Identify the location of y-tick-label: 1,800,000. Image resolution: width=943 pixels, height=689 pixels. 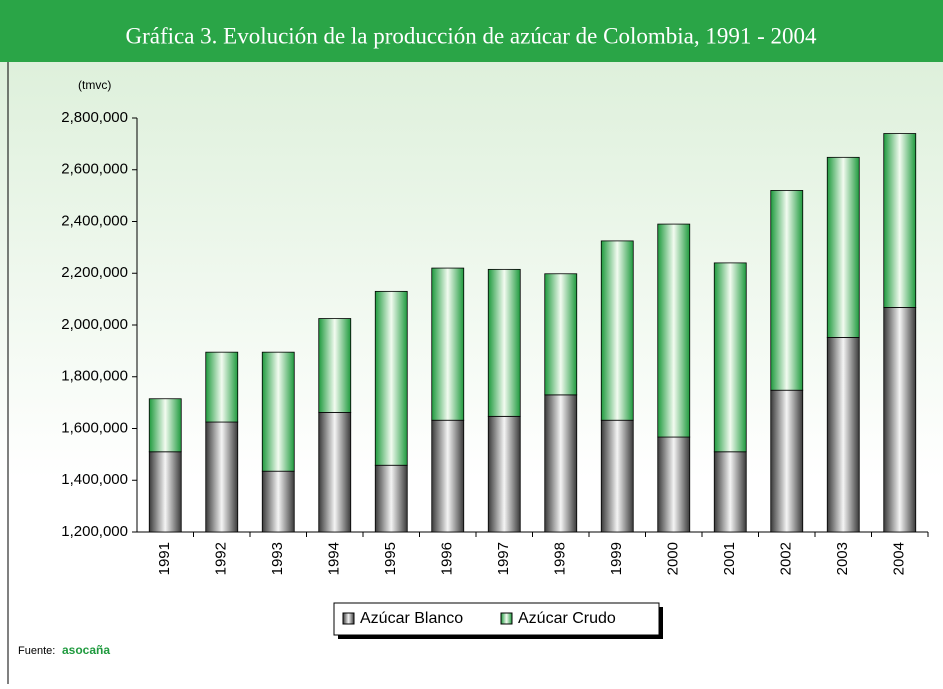
(94, 376).